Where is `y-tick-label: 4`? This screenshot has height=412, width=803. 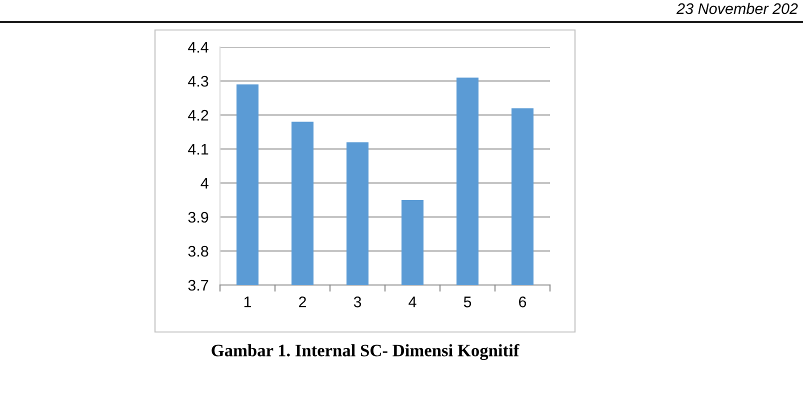
y-tick-label: 4 is located at coordinates (204, 183).